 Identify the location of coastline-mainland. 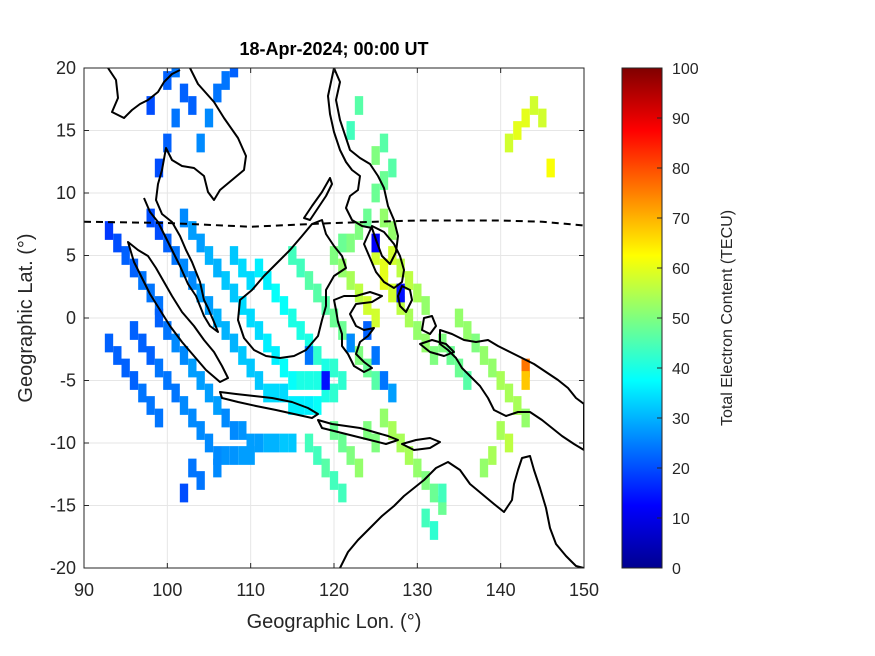
(177, 200).